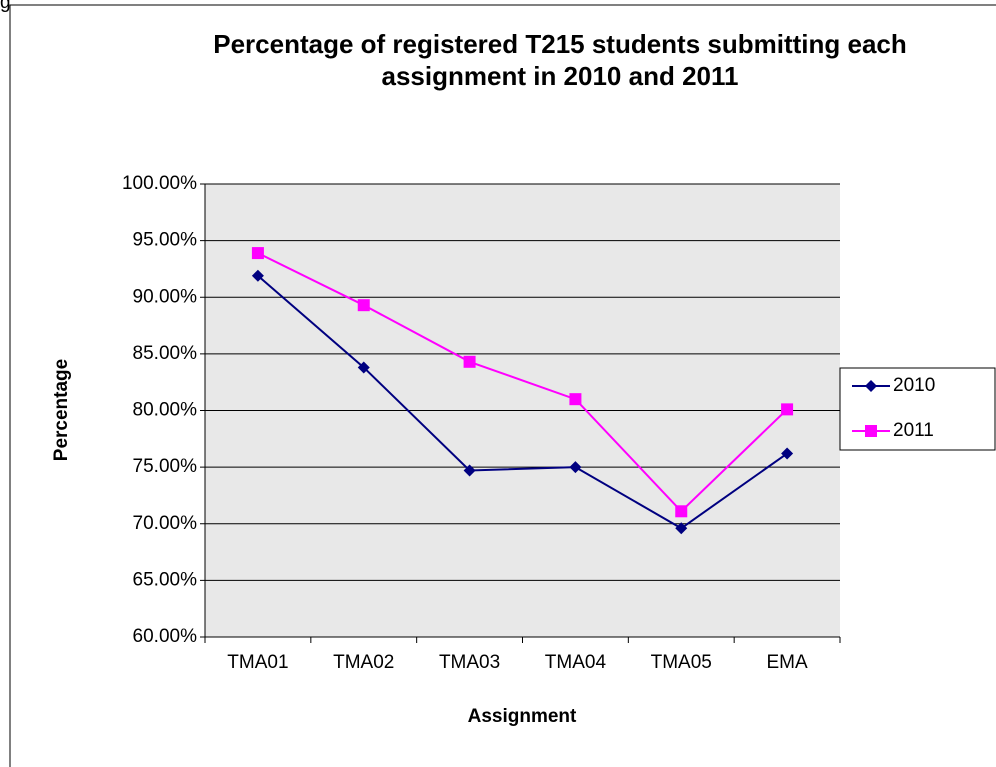  What do you see at coordinates (787, 662) in the screenshot?
I see `x-tick-label: EMA` at bounding box center [787, 662].